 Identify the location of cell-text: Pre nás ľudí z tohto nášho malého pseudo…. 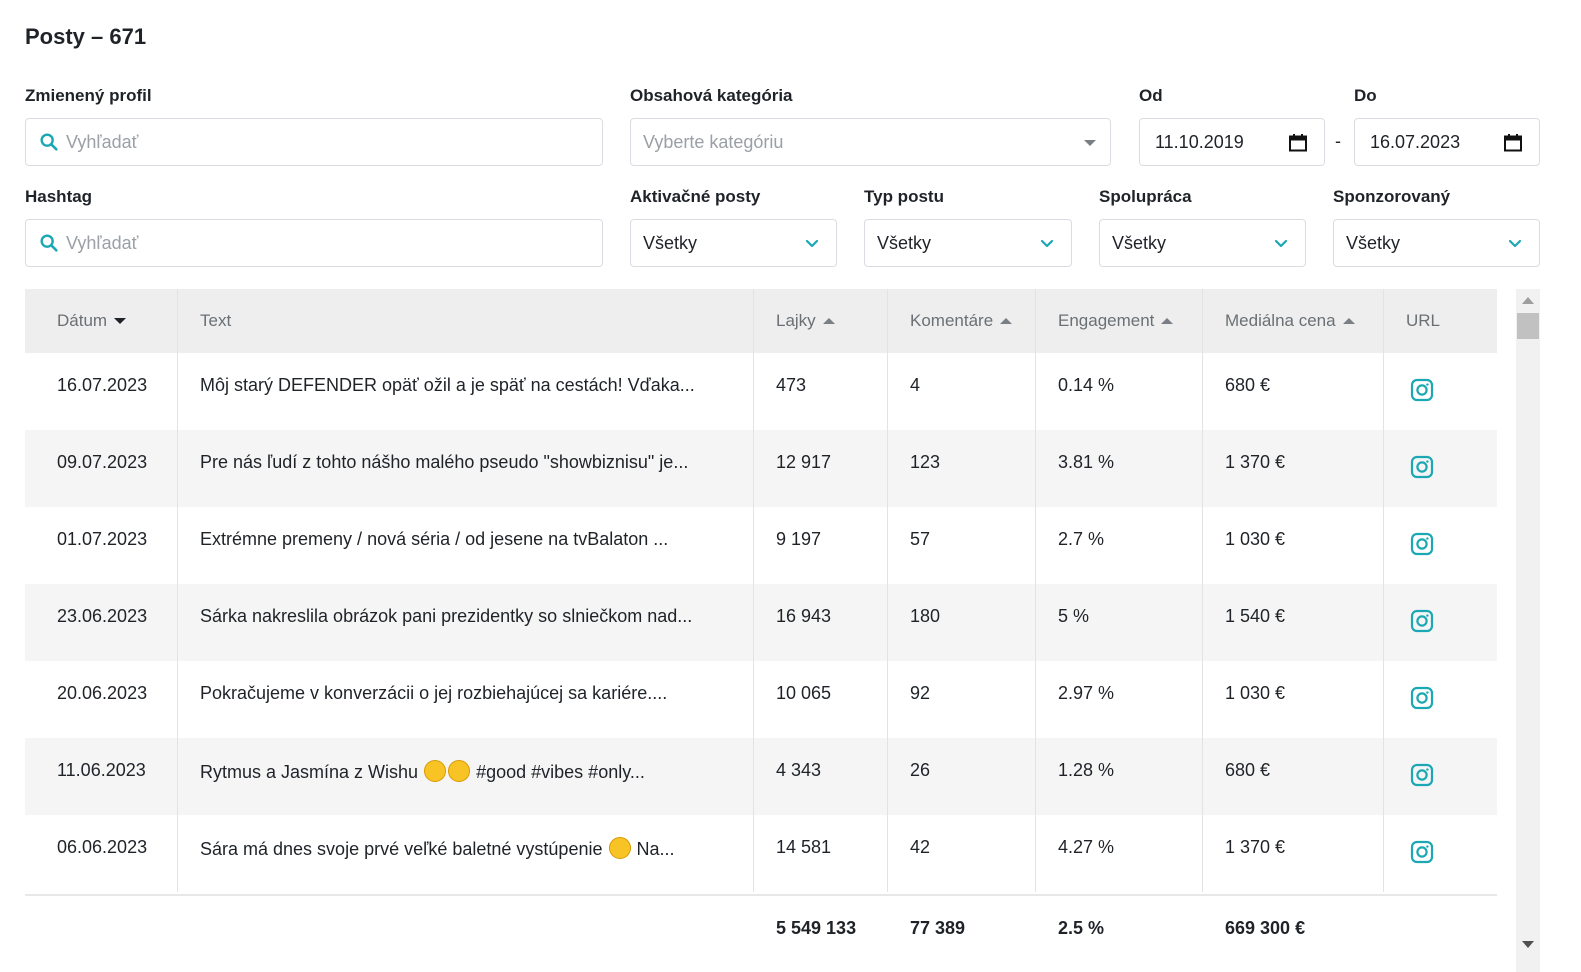
(466, 468).